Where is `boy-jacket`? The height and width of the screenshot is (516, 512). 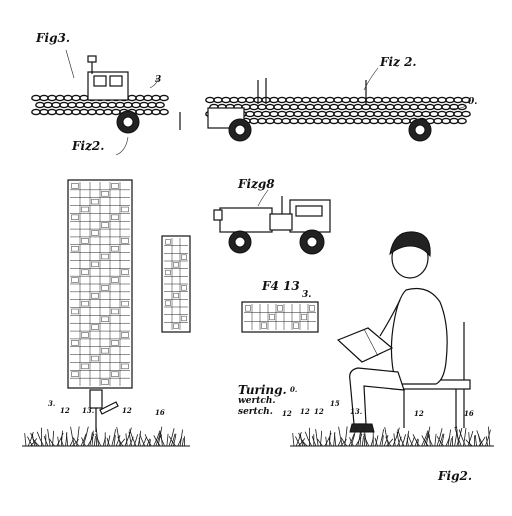
boy-jacket is located at coordinates (419, 336).